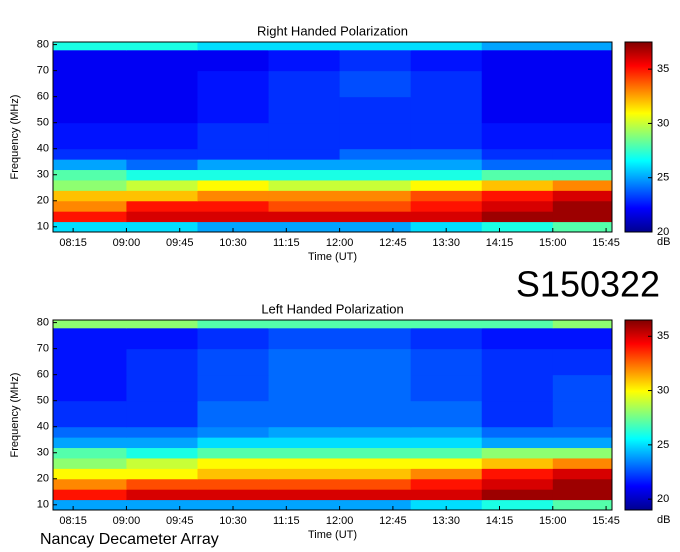 The height and width of the screenshot is (552, 680). I want to click on y-tick-label: 70, so click(43, 349).